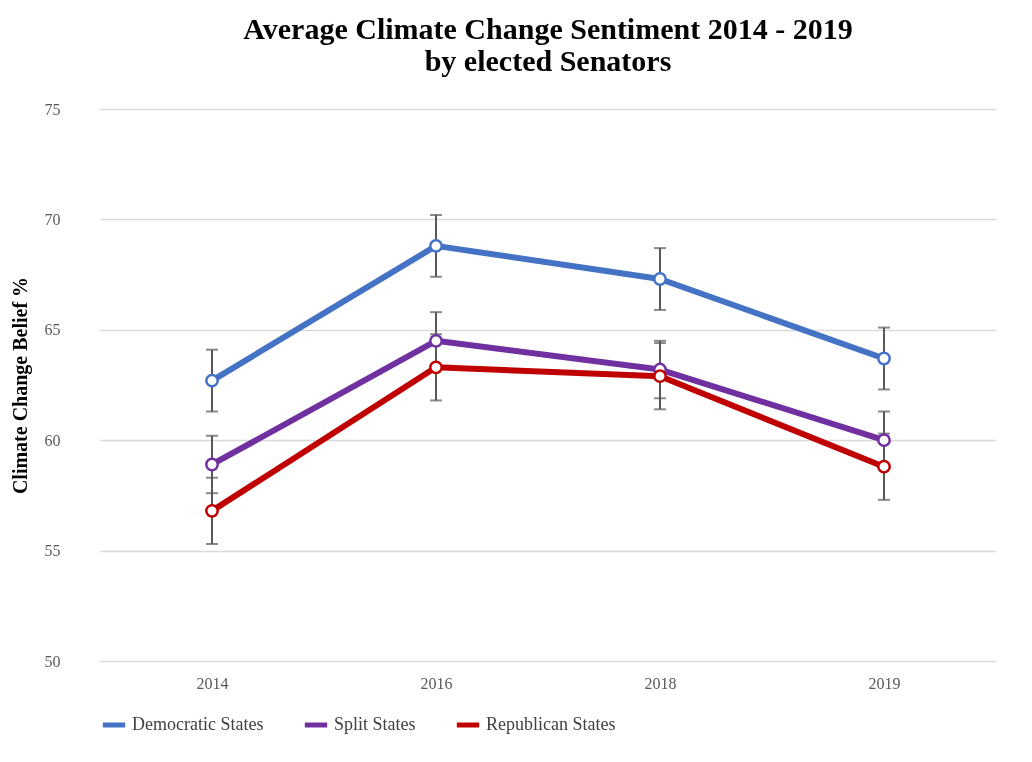 This screenshot has width=1032, height=762. What do you see at coordinates (548, 44) in the screenshot?
I see `chart-title: Average Climate Change Sentiment 2014 - 2019 by elected Senators` at bounding box center [548, 44].